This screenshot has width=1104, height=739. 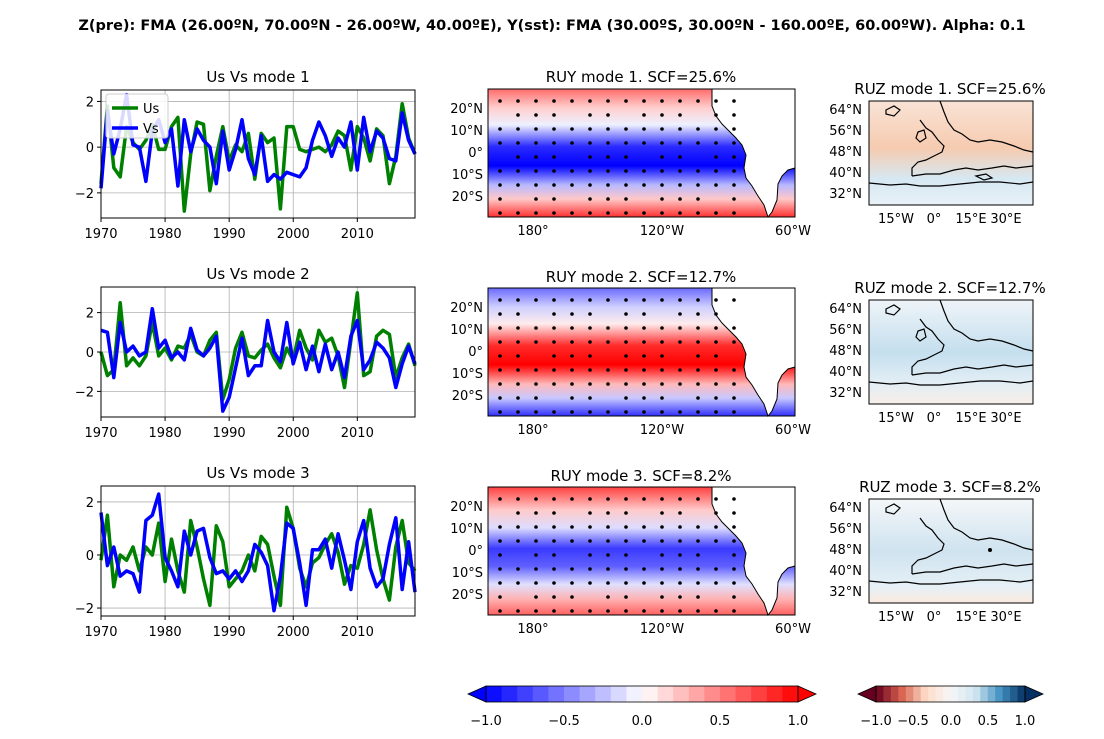 I want to click on lat-label: 20°N, so click(x=466, y=308).